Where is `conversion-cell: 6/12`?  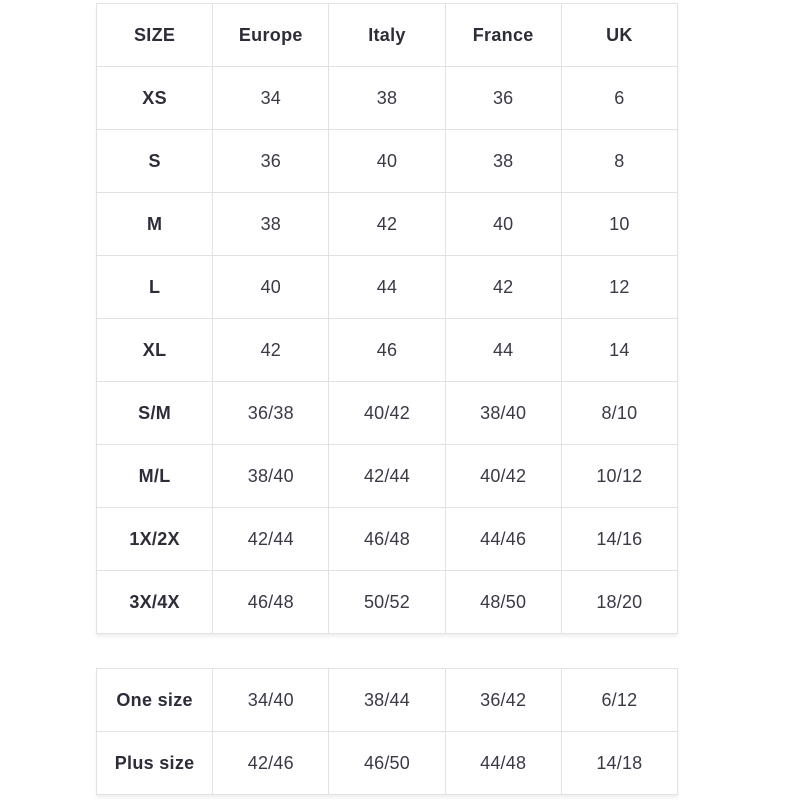
conversion-cell: 6/12 is located at coordinates (619, 700).